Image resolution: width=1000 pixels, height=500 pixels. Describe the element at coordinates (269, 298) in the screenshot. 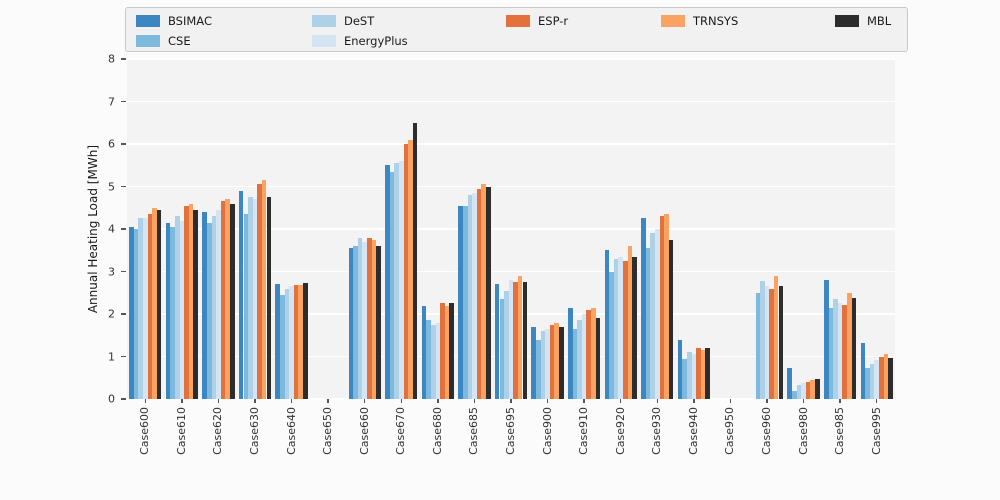

I see `bar-MBL-Case630` at that location.